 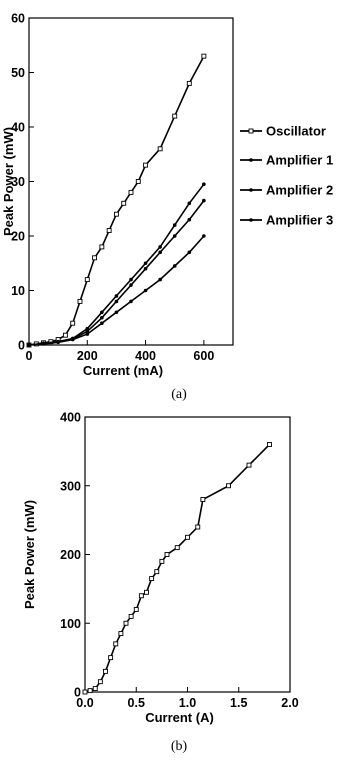 What do you see at coordinates (21, 346) in the screenshot?
I see `chart-a-y-tick-label: 0` at bounding box center [21, 346].